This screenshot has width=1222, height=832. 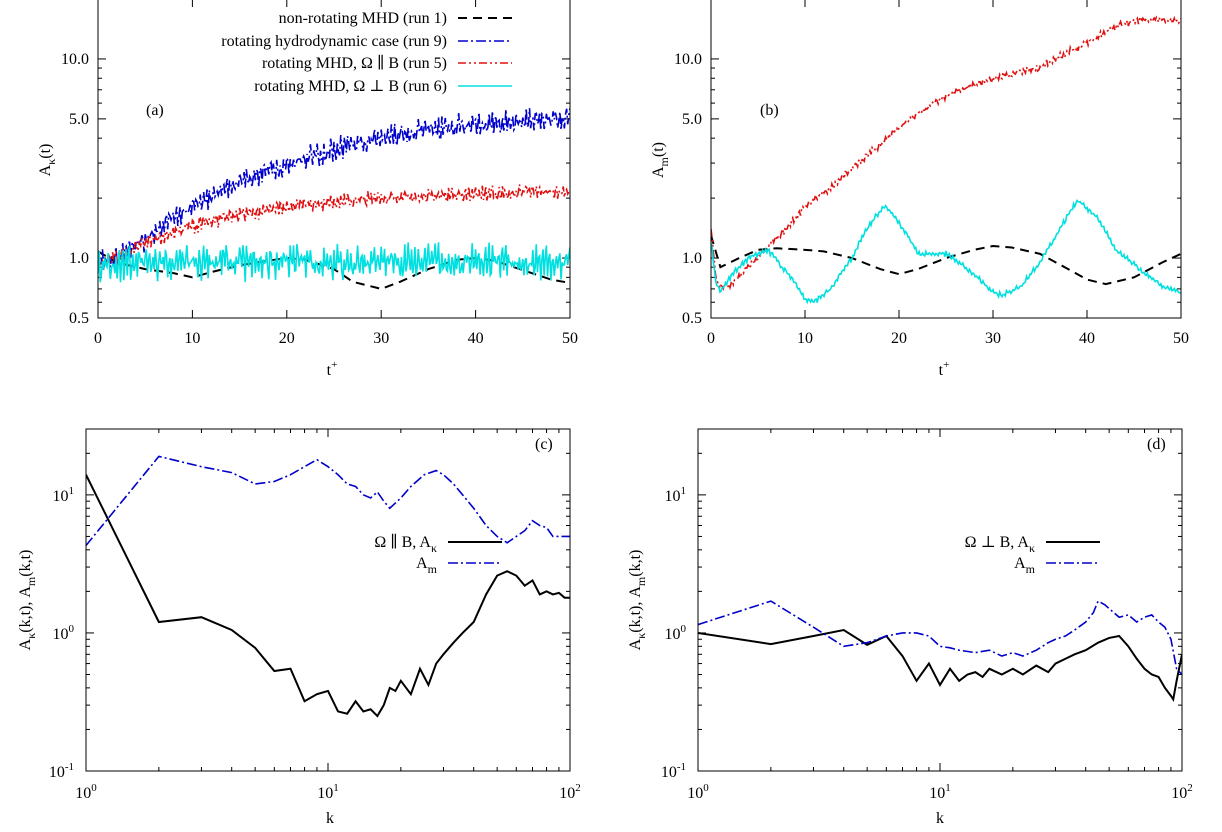 I want to click on panel-d-ylabel: Aκ(k,t), Am(k,t), so click(x=637, y=600).